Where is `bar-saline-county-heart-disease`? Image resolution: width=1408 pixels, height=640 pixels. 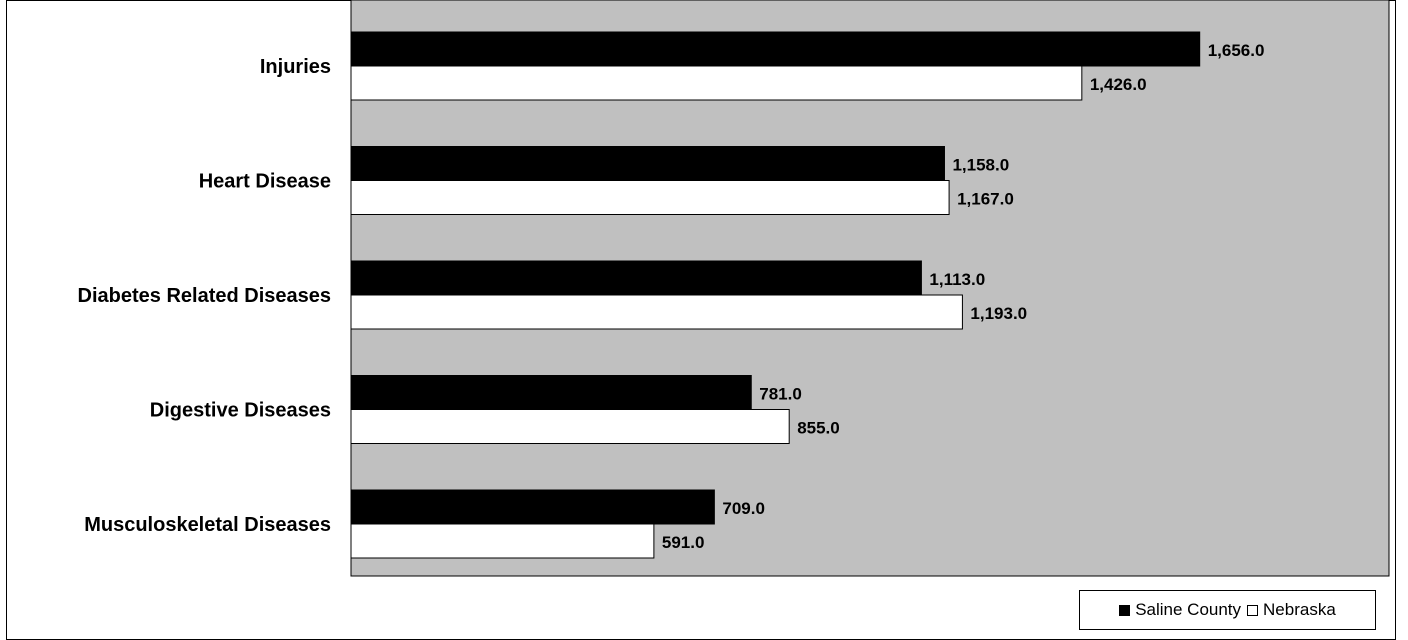 bar-saline-county-heart-disease is located at coordinates (647, 163).